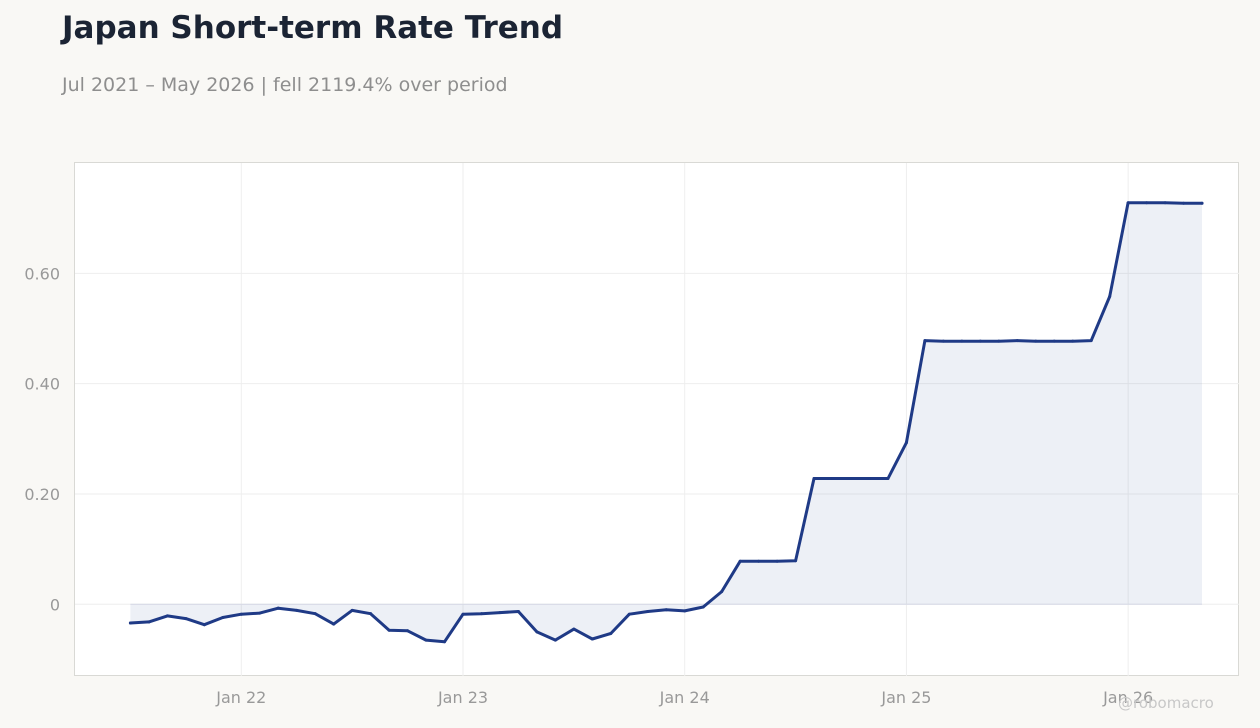  I want to click on x-tick-label: Jan 22, so click(240, 697).